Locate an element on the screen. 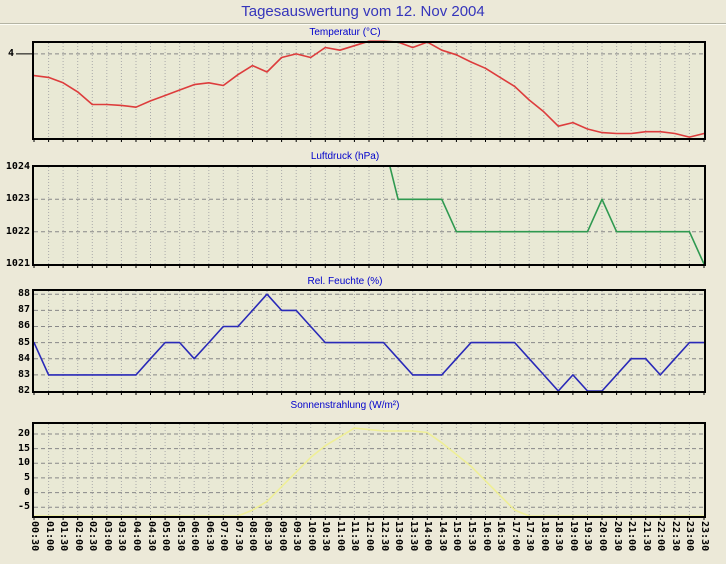 The width and height of the screenshot is (726, 564). xtick-label: 12:00 is located at coordinates (369, 536).